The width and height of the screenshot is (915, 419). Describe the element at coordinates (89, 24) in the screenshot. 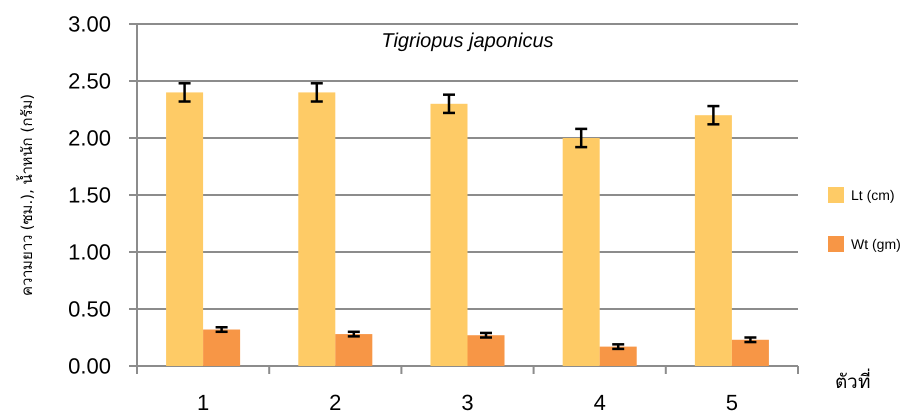

I see `y-tick-label: 3.00` at that location.